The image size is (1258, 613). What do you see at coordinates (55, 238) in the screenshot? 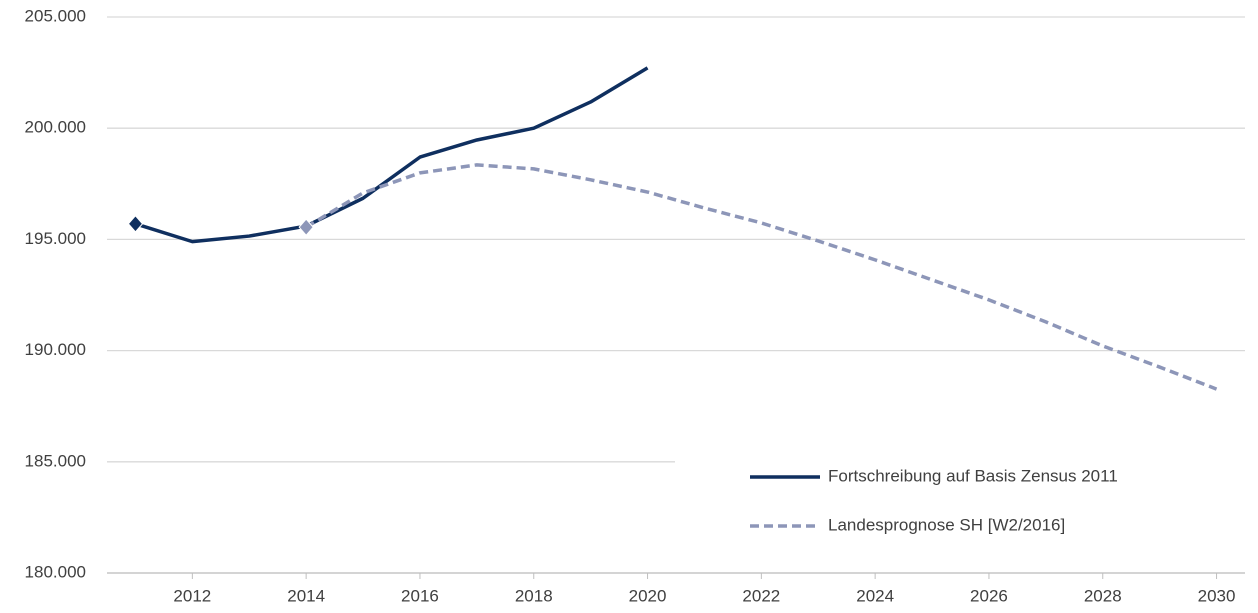
I see `y-tick-label: 195.000` at bounding box center [55, 238].